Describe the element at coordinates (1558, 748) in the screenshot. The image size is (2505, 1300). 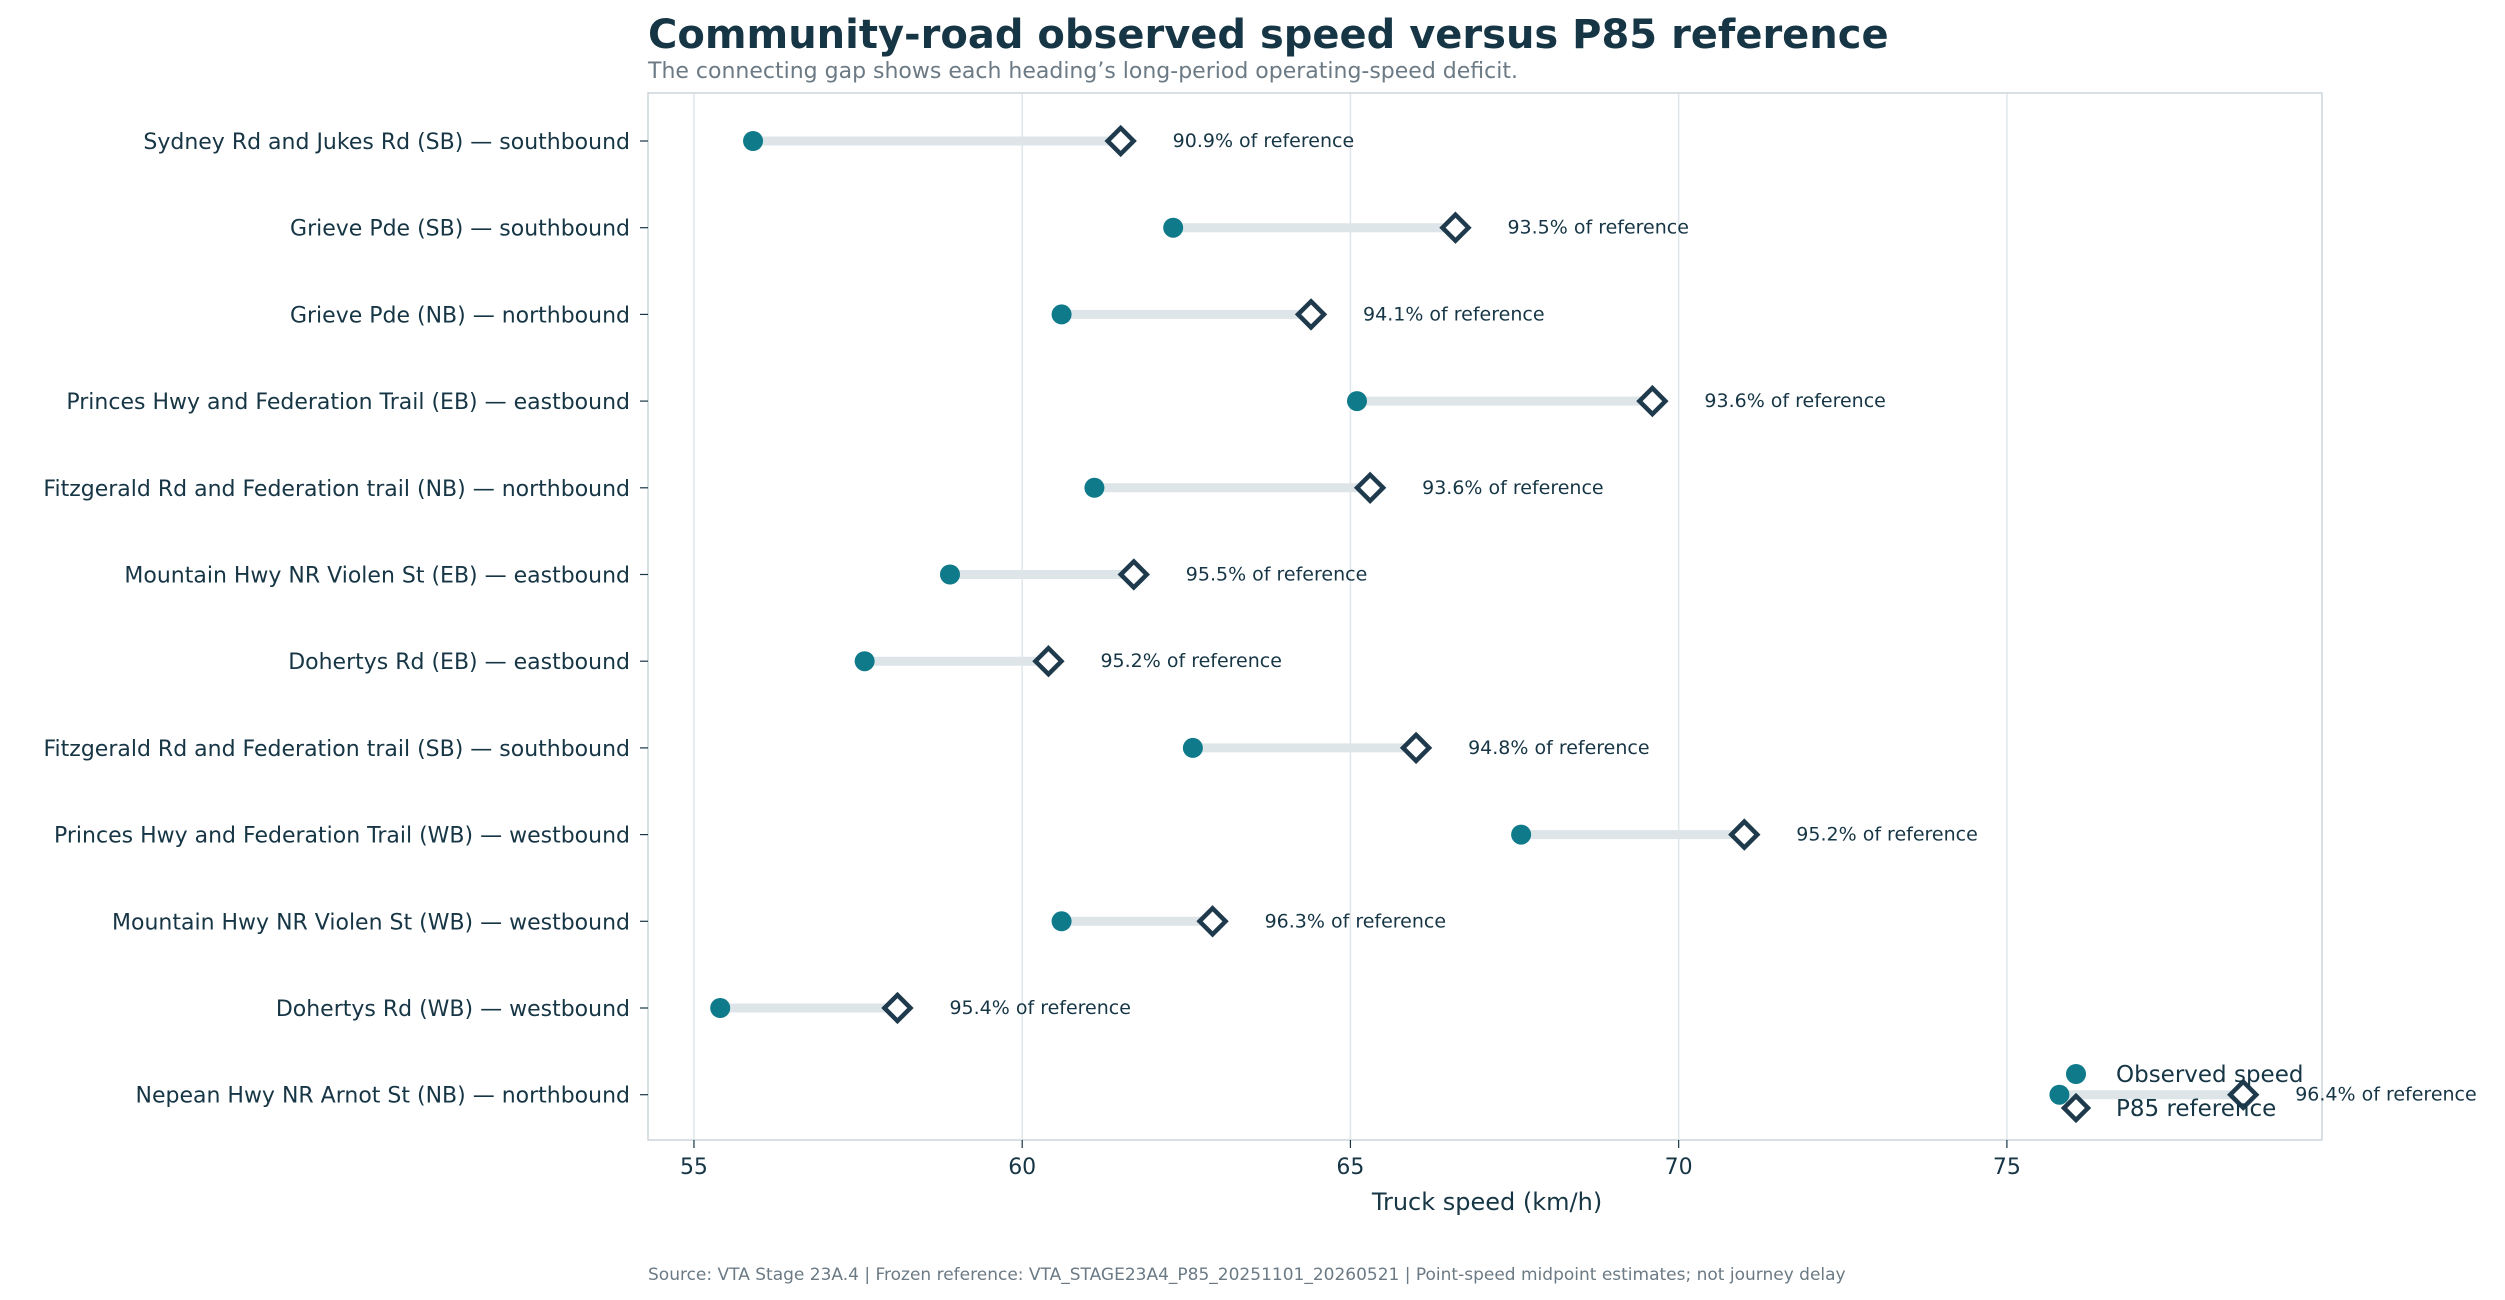
I see `percent-of-reference-label: 94.8% of reference` at that location.